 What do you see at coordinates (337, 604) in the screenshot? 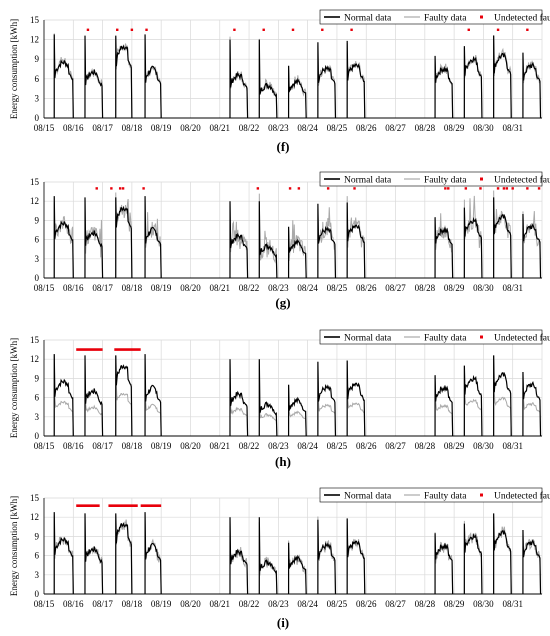
I see `x-tick-label: 08/25` at bounding box center [337, 604].